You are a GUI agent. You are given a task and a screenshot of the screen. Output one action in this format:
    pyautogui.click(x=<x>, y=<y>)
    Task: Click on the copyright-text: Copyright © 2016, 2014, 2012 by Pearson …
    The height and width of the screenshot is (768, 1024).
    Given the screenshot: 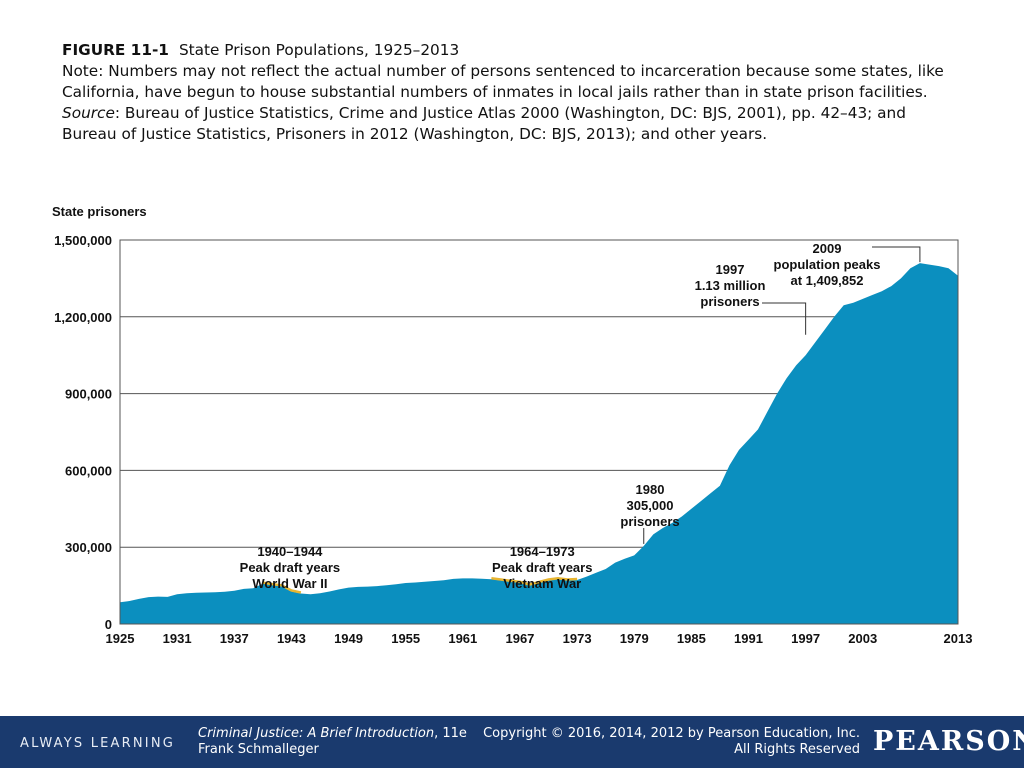 What is the action you would take?
    pyautogui.click(x=671, y=733)
    